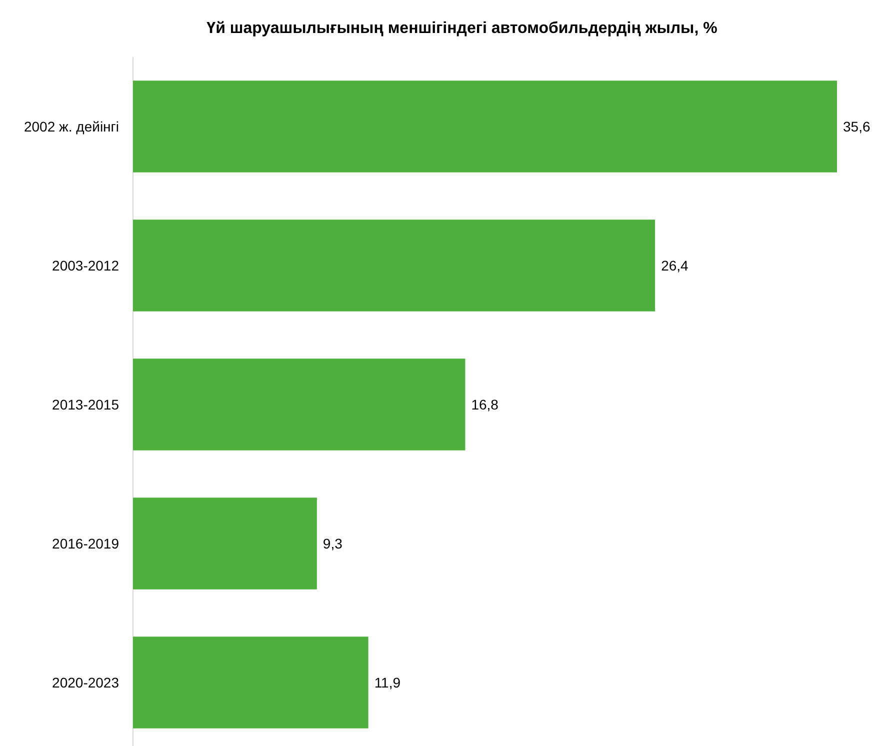  Describe the element at coordinates (856, 126) in the screenshot. I see `data-label: 35,6` at that location.